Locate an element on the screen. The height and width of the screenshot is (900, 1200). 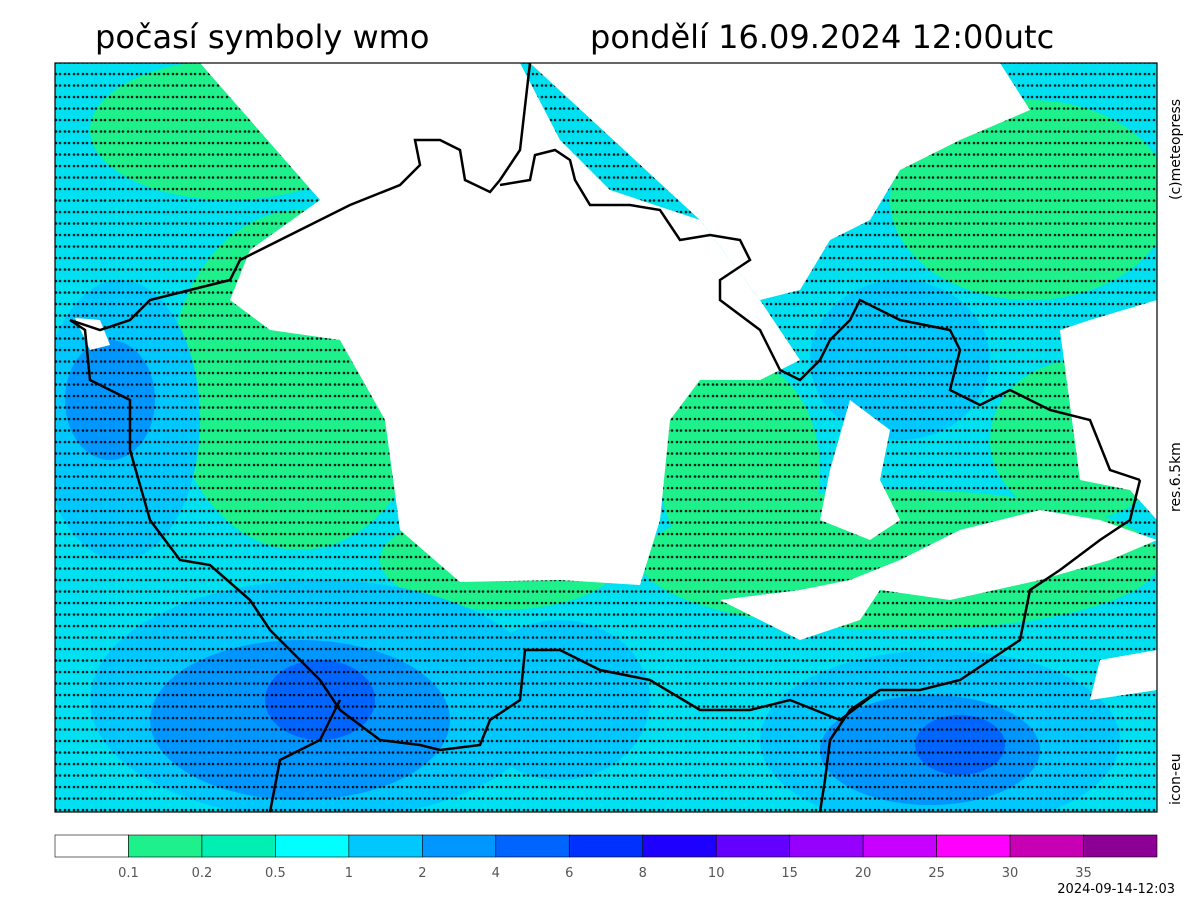
colorbar-tick-label: 4 is located at coordinates (496, 873).